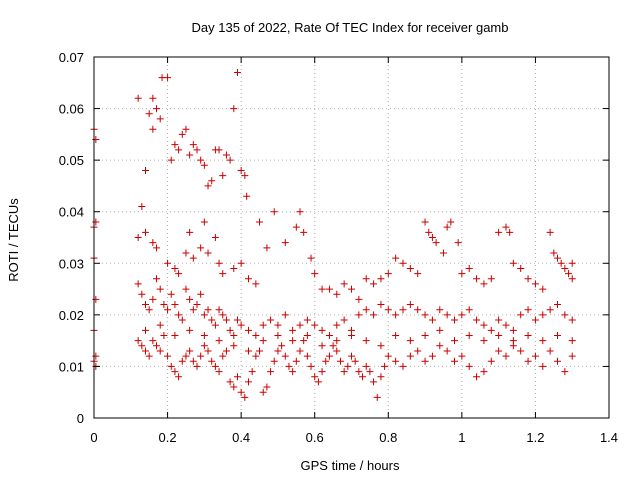 The height and width of the screenshot is (480, 640). I want to click on x-tick-label: 1.2, so click(535, 437).